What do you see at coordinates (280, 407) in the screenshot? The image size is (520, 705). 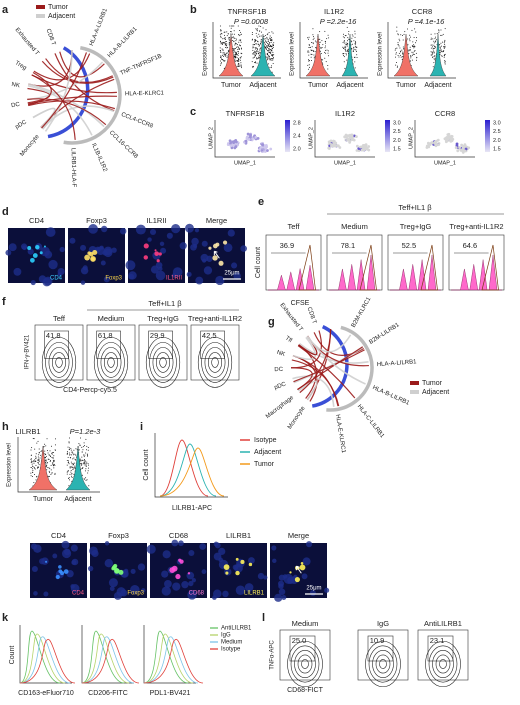 I see `cell-label: Macrophage` at bounding box center [280, 407].